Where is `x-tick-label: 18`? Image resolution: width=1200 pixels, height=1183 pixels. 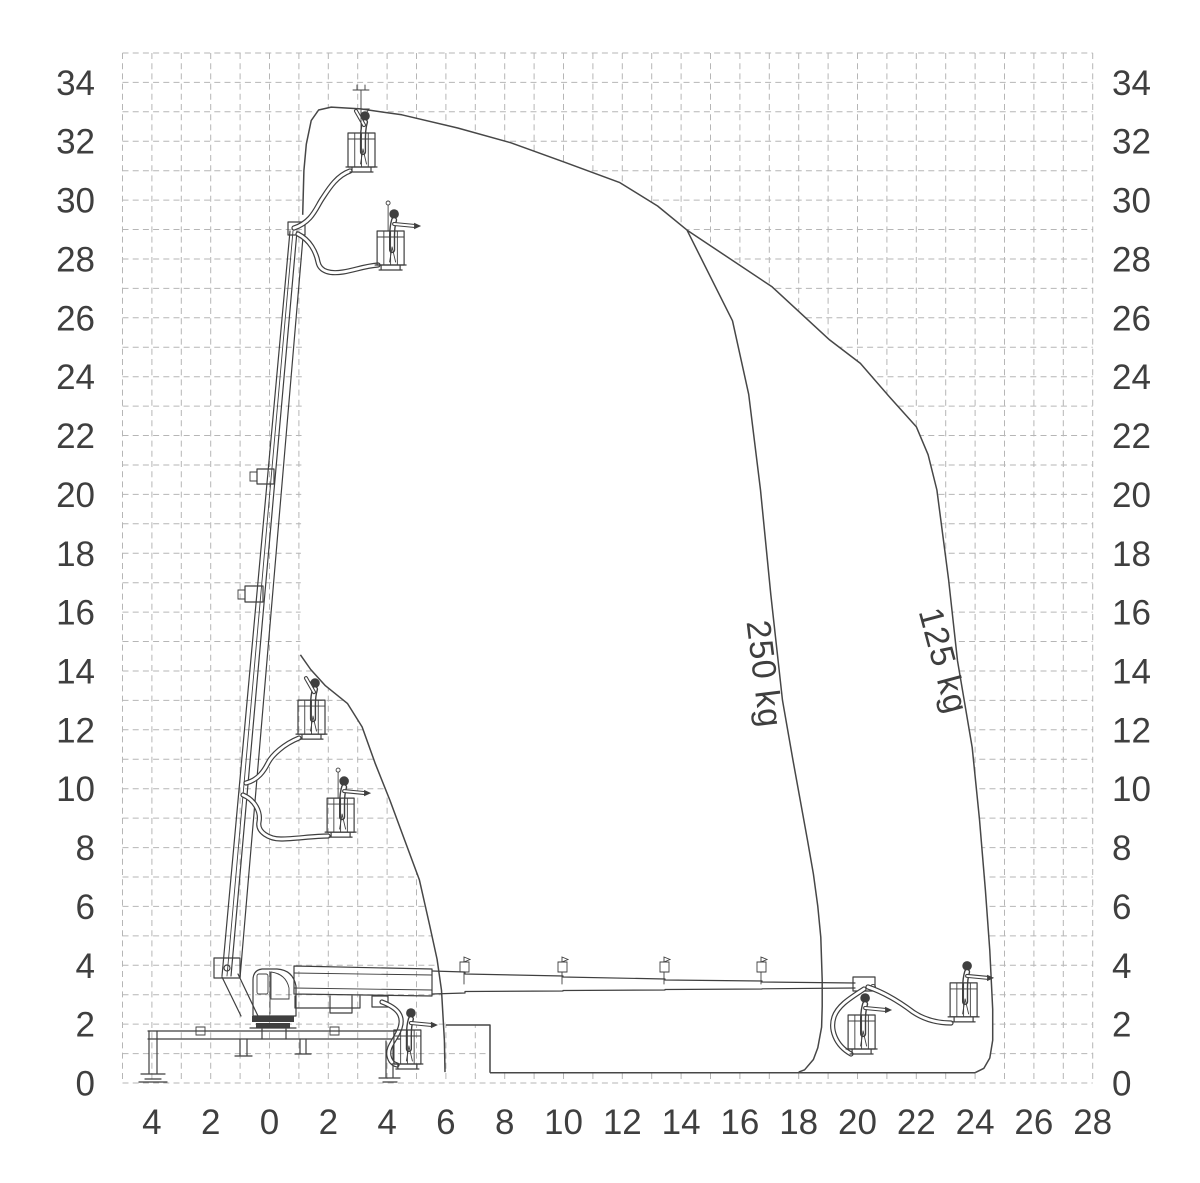
x-tick-label: 18 is located at coordinates (798, 1122).